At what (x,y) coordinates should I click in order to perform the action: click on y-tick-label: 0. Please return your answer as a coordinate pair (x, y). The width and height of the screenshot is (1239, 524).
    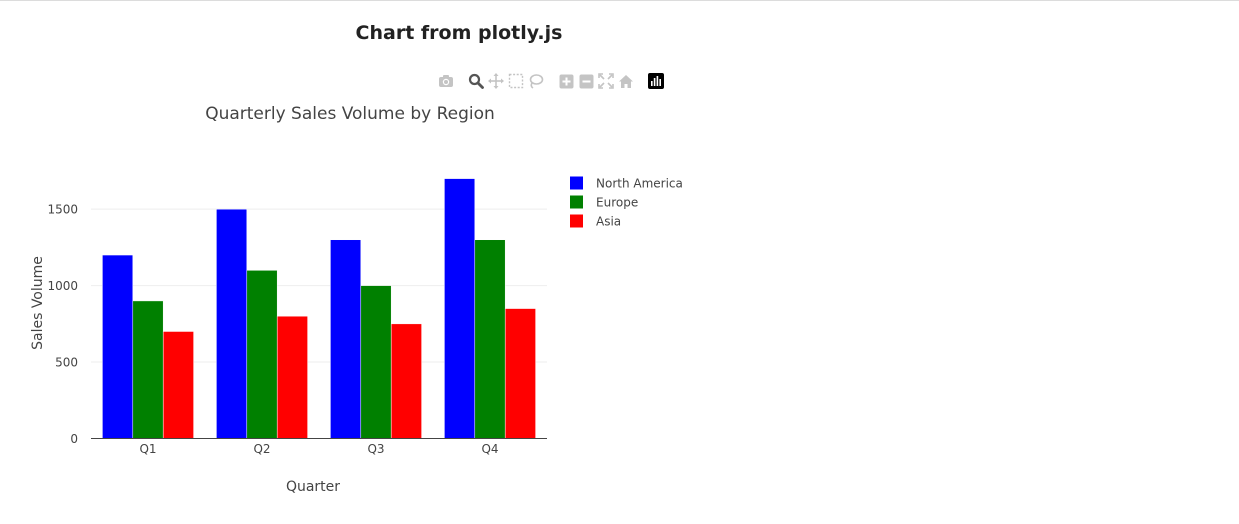
    Looking at the image, I should click on (74, 439).